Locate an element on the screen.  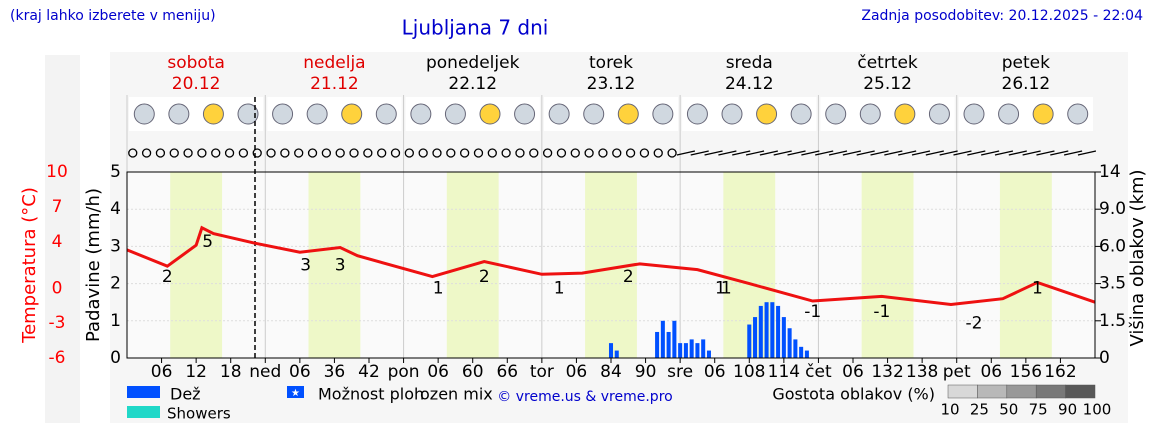
x-tick-label: čet is located at coordinates (818, 372).